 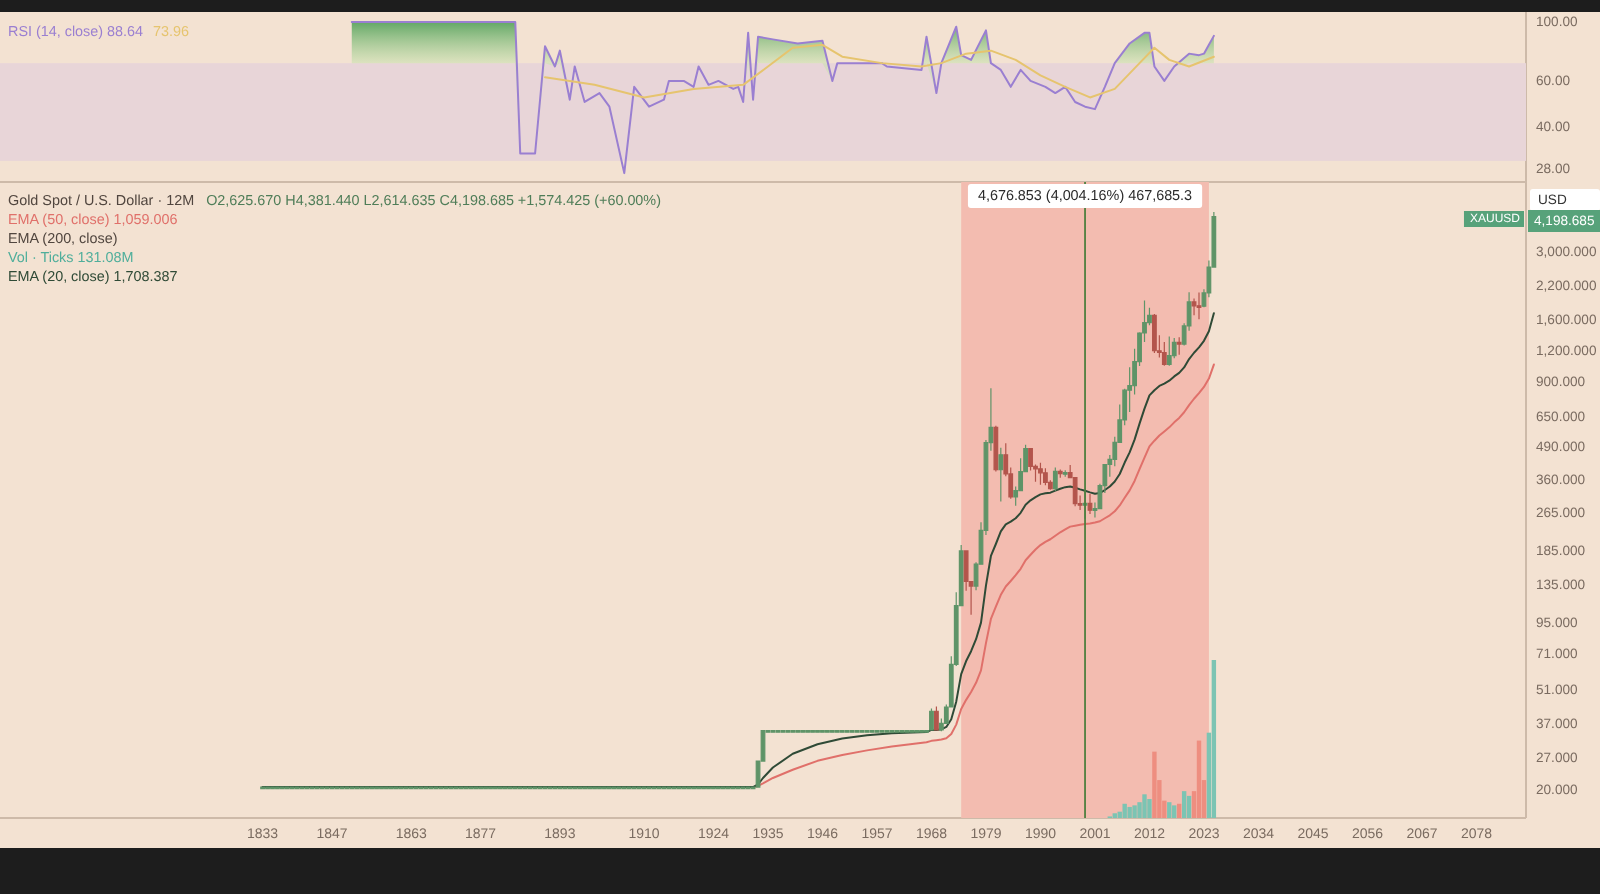 What do you see at coordinates (879, 71) in the screenshot?
I see `line-series` at bounding box center [879, 71].